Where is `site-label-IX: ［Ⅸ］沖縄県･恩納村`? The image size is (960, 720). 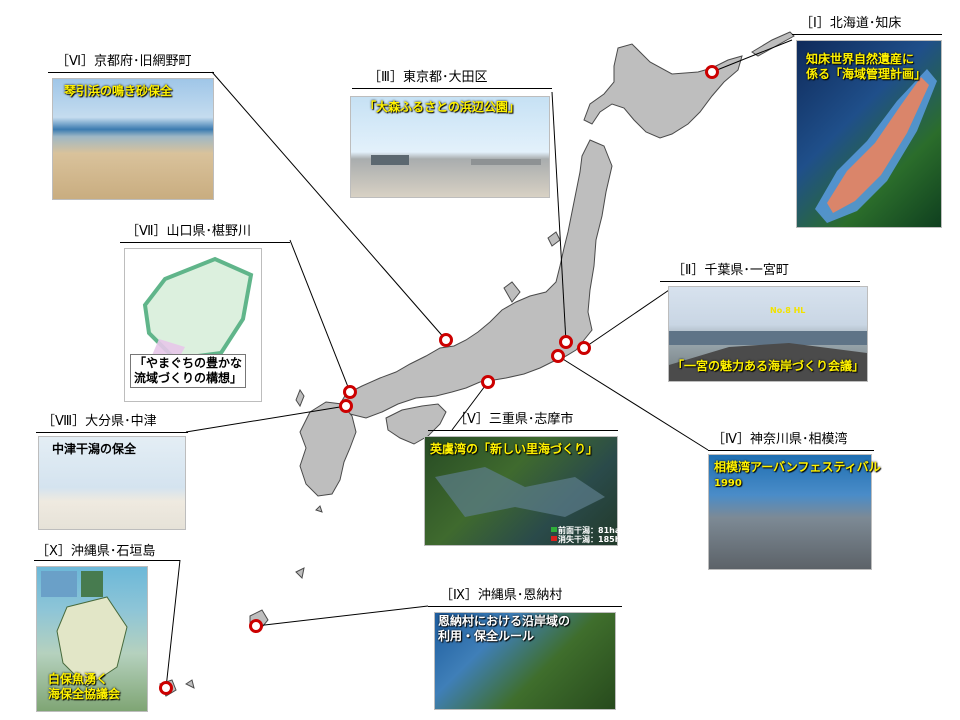 site-label-IX: ［Ⅸ］沖縄県･恩納村 is located at coordinates (501, 595).